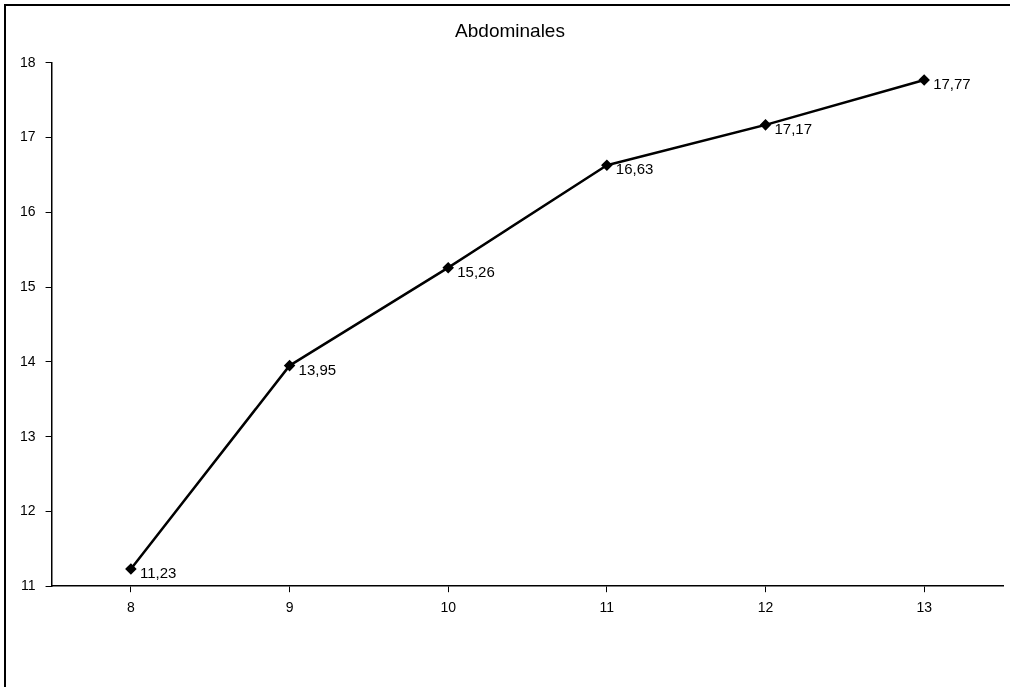 This screenshot has width=1010, height=687. What do you see at coordinates (158, 573) in the screenshot?
I see `data-label: 11,23` at bounding box center [158, 573].